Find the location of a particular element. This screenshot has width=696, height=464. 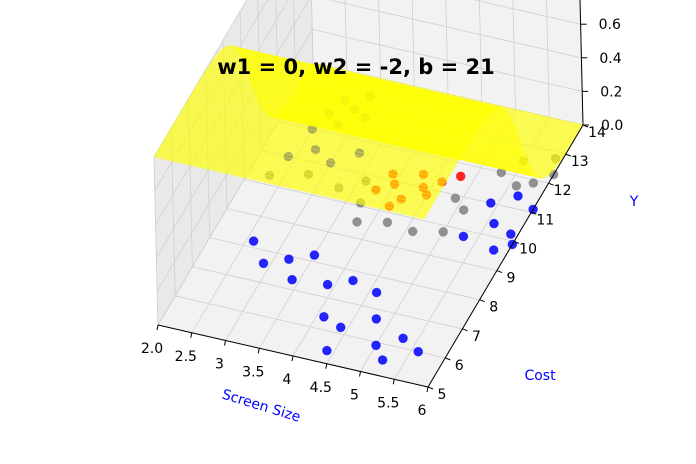

chart-title: w1 = 0, w2 = -2, b = 21 is located at coordinates (355, 67).